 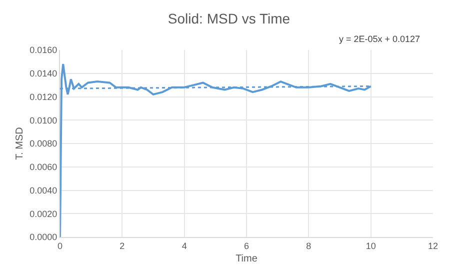 I want to click on y-tick-label: 0.0020, so click(x=44, y=213).